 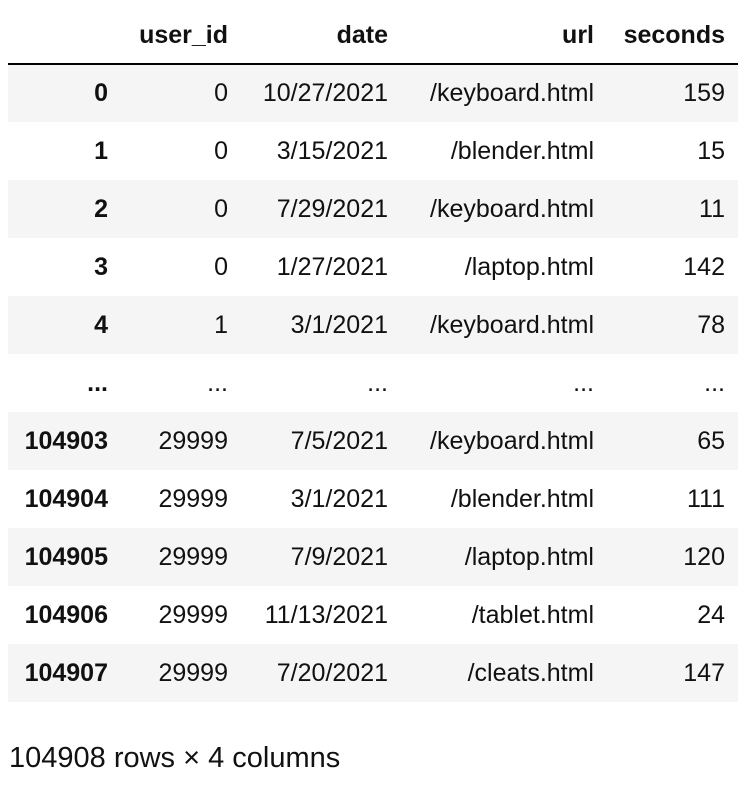 I want to click on user-id-cell: 1, so click(x=221, y=324).